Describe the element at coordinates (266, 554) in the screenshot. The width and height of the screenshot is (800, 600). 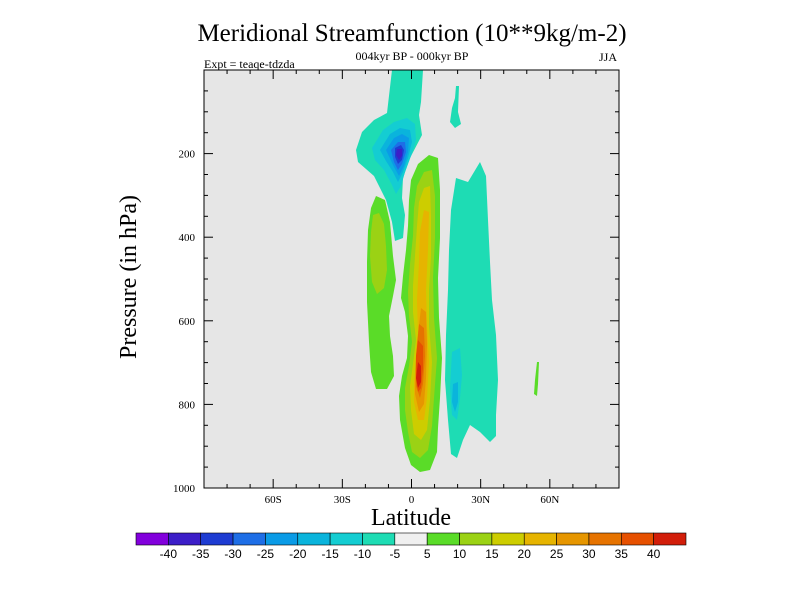
I see `colorbar-label: -25` at that location.